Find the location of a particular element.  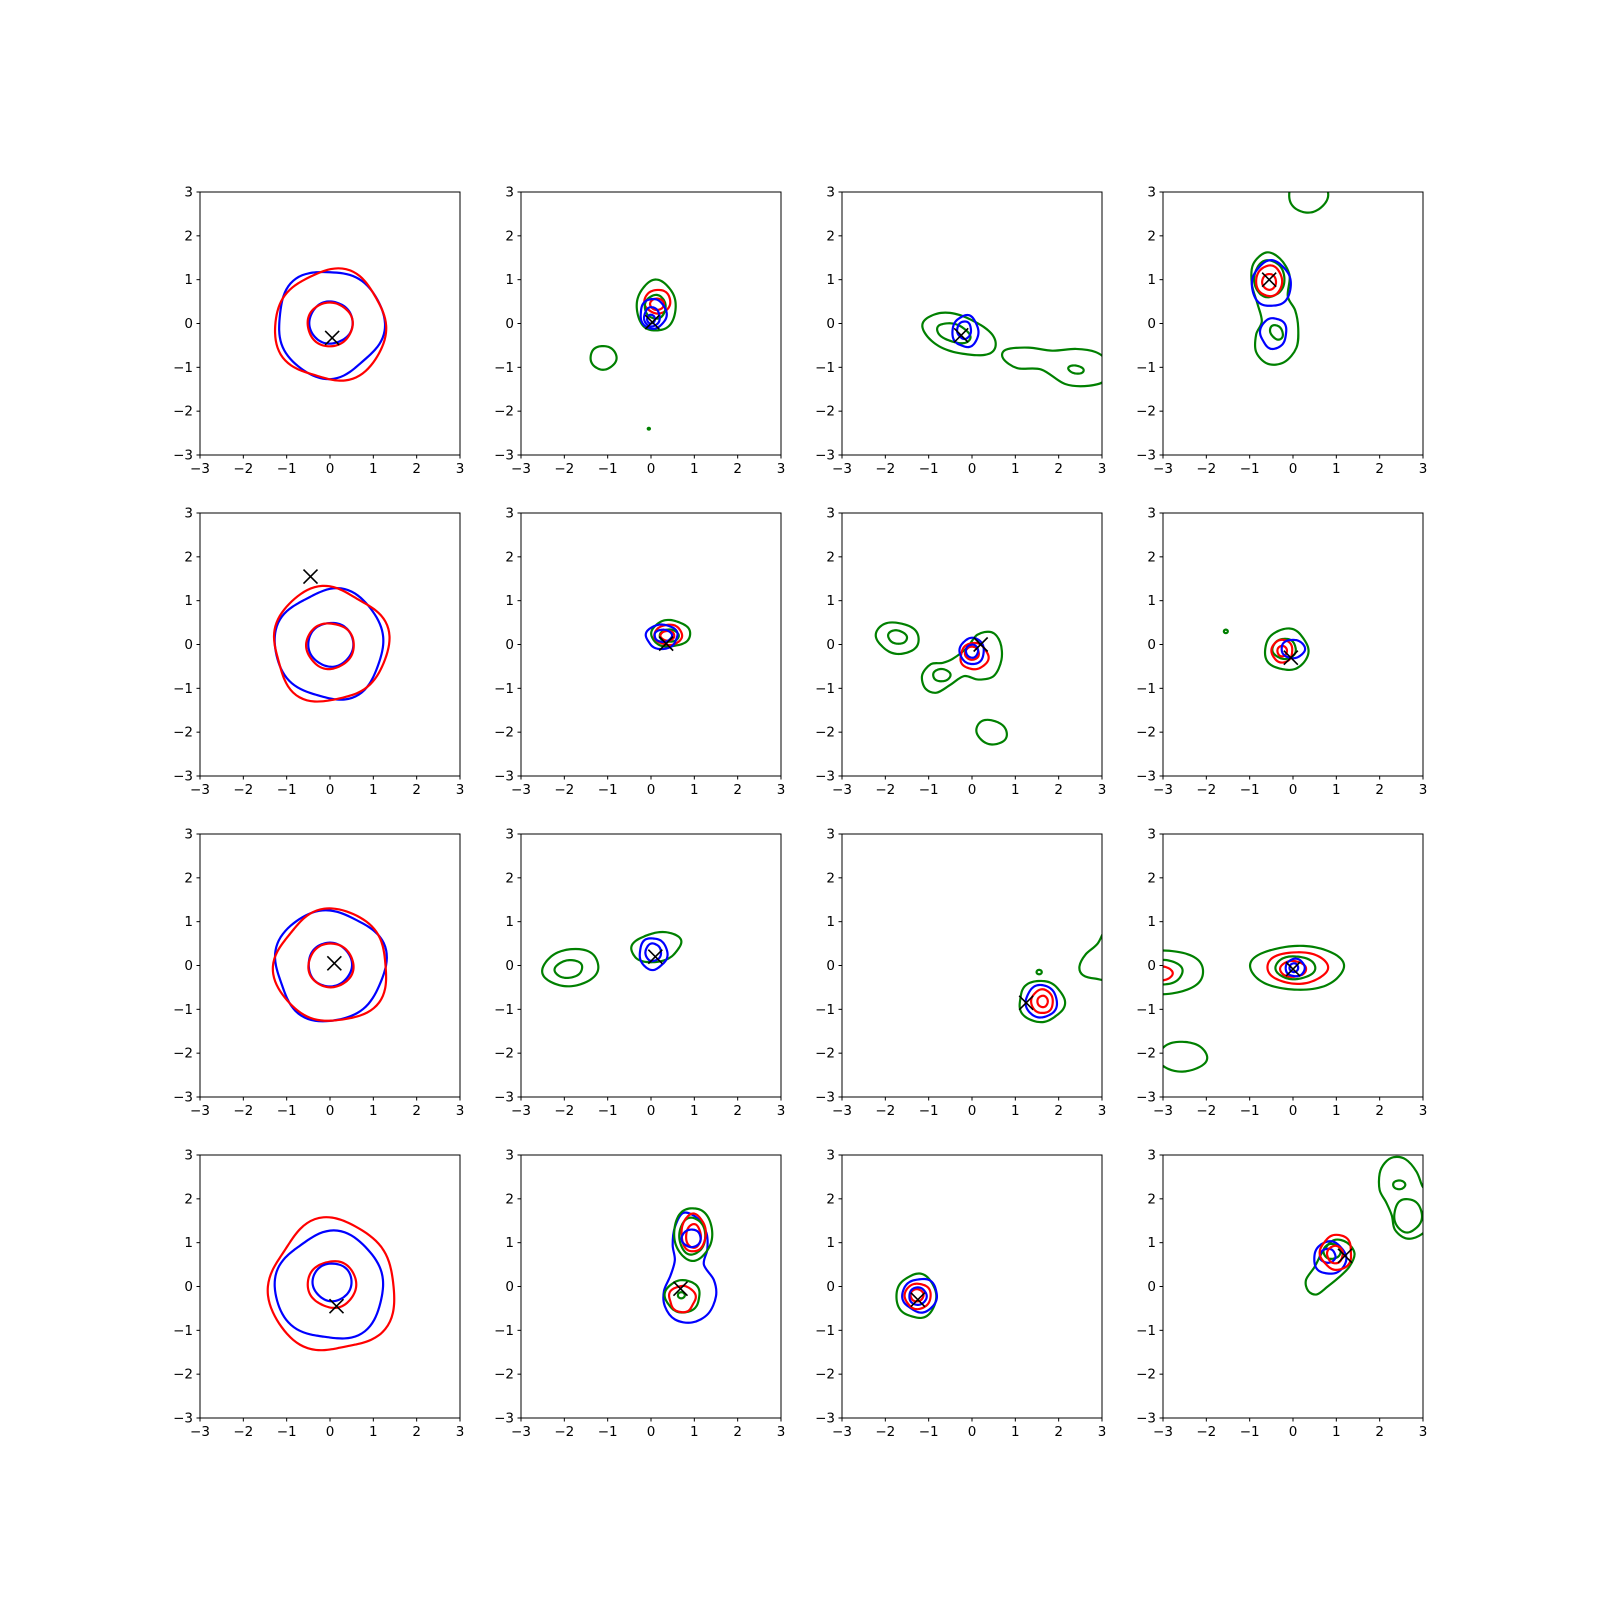

subplot-r2c2: −3 −3 −2 −2 −1 −1 0 0 1 1 2 2 3 3 is located at coordinates (972, 975).